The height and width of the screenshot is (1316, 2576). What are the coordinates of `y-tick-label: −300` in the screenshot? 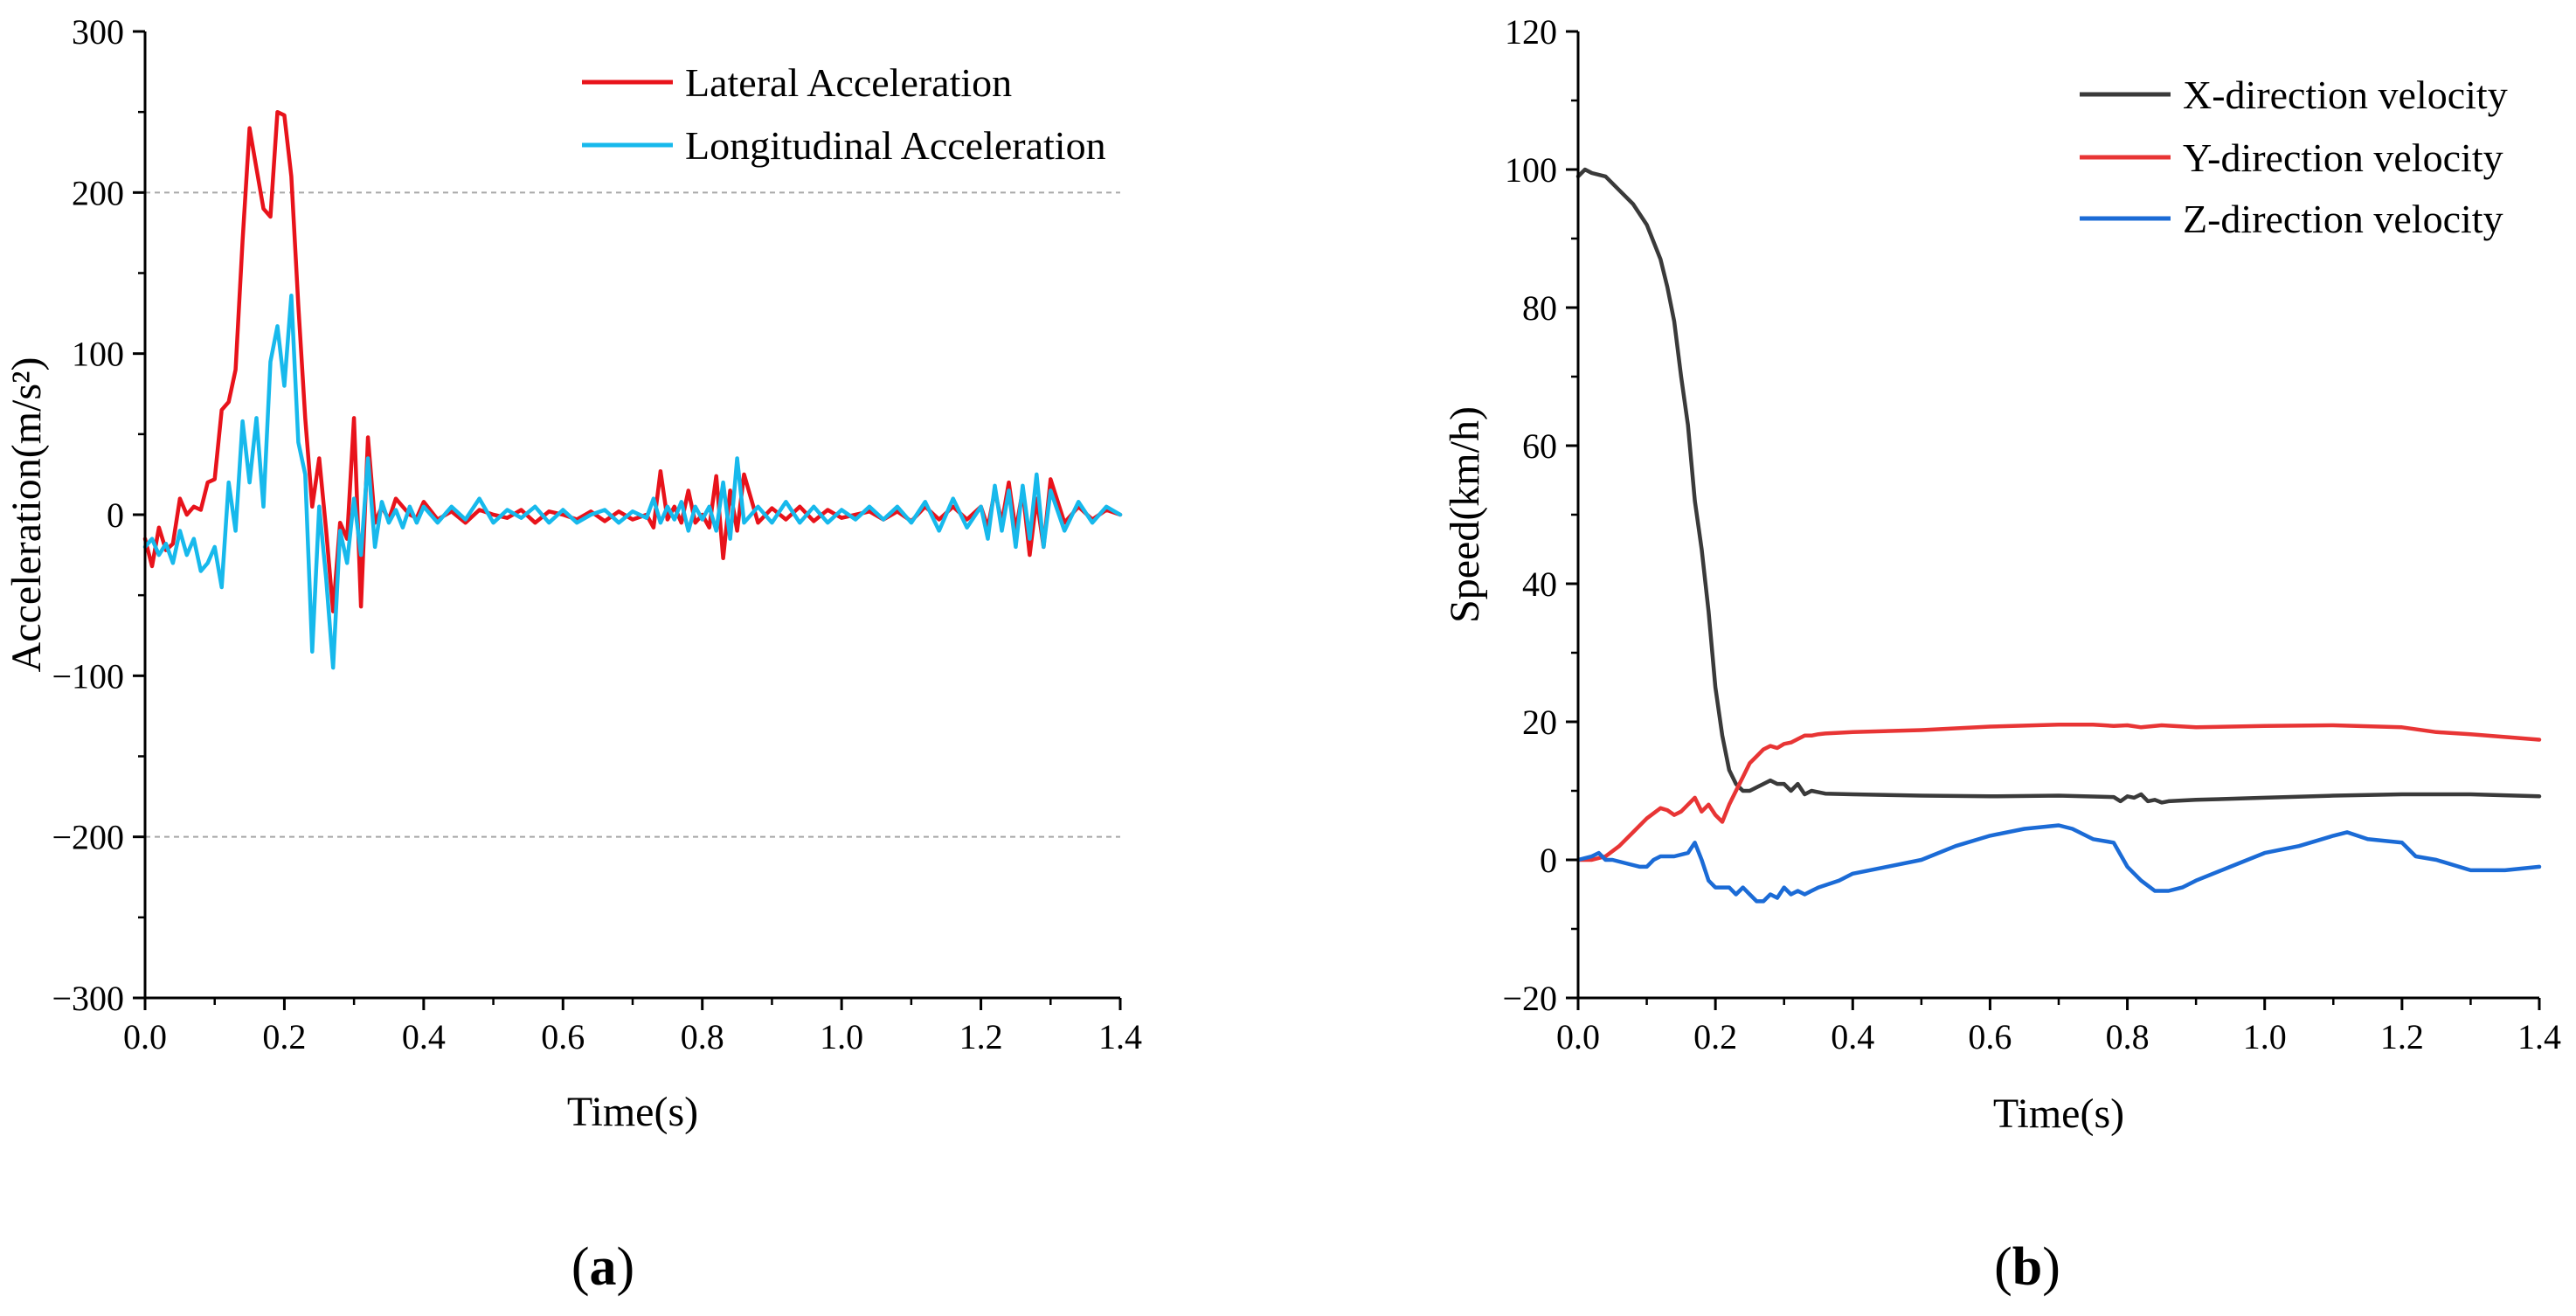 It's located at (88, 998).